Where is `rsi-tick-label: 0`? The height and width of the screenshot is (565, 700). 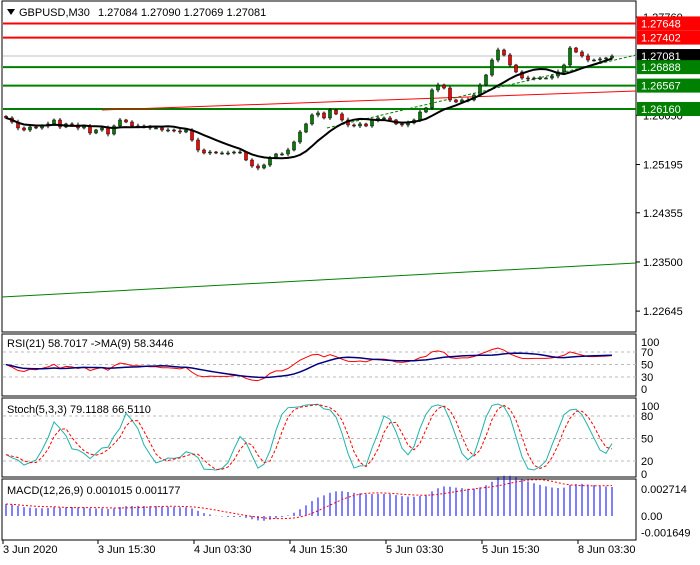 rsi-tick-label: 0 is located at coordinates (644, 390).